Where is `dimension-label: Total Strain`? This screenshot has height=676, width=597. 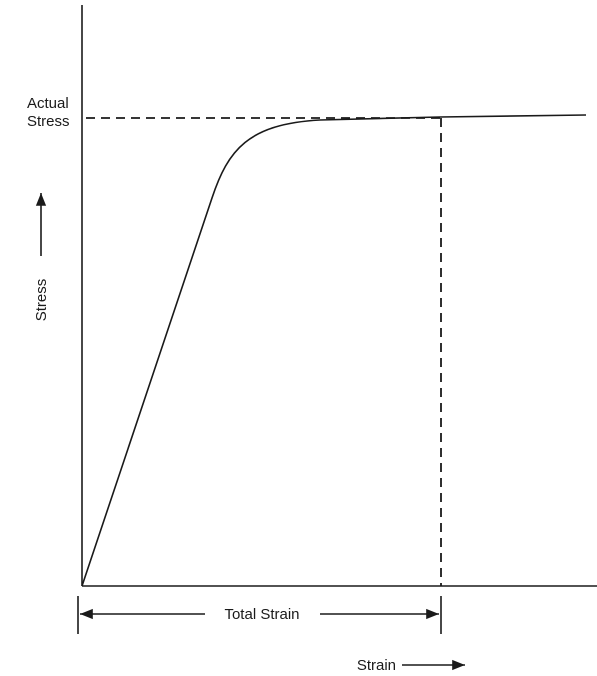
dimension-label: Total Strain is located at coordinates (261, 614).